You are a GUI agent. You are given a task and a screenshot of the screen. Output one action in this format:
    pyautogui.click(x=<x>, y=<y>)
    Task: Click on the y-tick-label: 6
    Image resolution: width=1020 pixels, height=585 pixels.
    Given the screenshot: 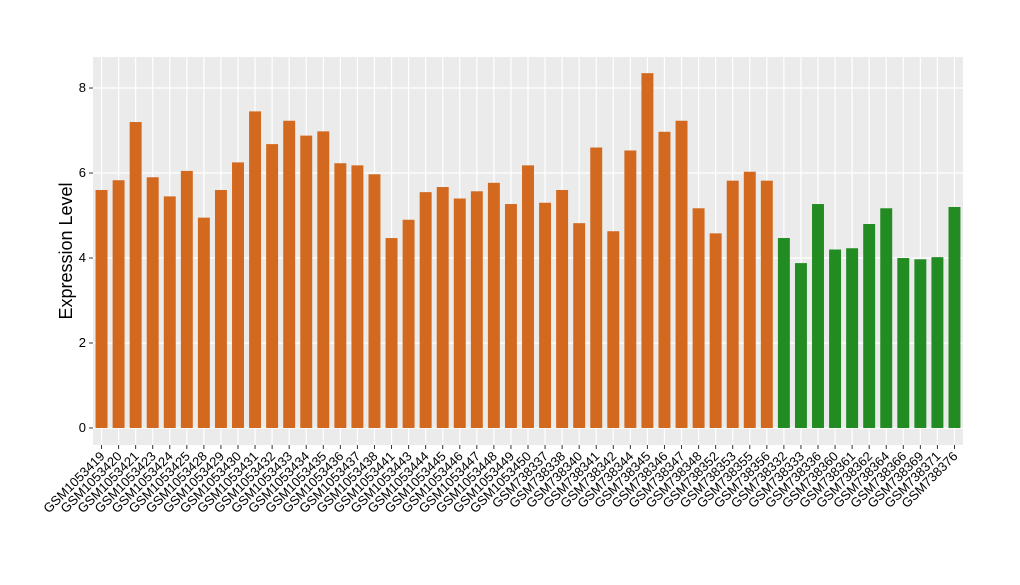 What is the action you would take?
    pyautogui.click(x=82, y=172)
    